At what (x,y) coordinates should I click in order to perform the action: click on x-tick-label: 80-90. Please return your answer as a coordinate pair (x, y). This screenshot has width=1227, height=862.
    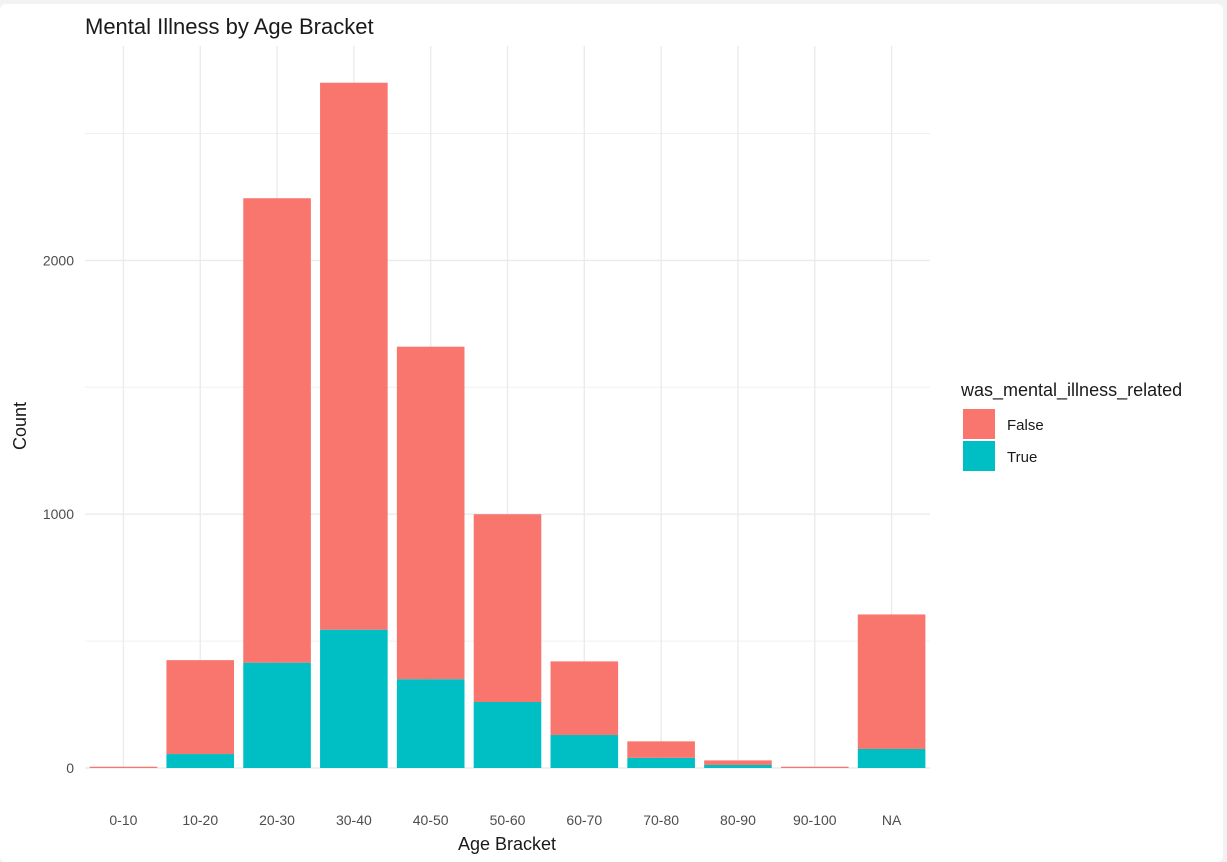
    Looking at the image, I should click on (738, 820).